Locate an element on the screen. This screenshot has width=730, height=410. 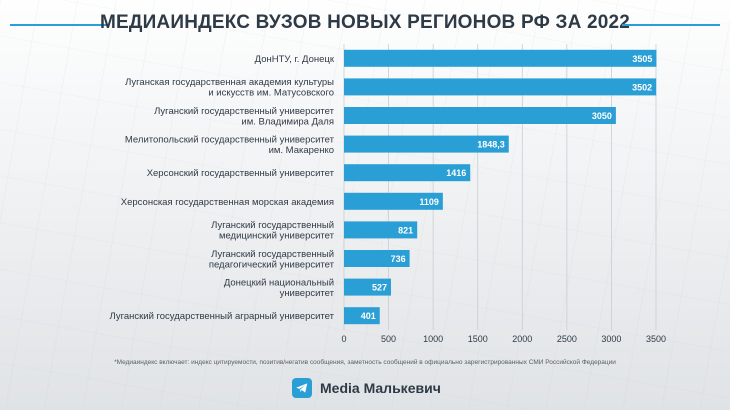
category-label-4: Херсонский государственный университет is located at coordinates (241, 173).